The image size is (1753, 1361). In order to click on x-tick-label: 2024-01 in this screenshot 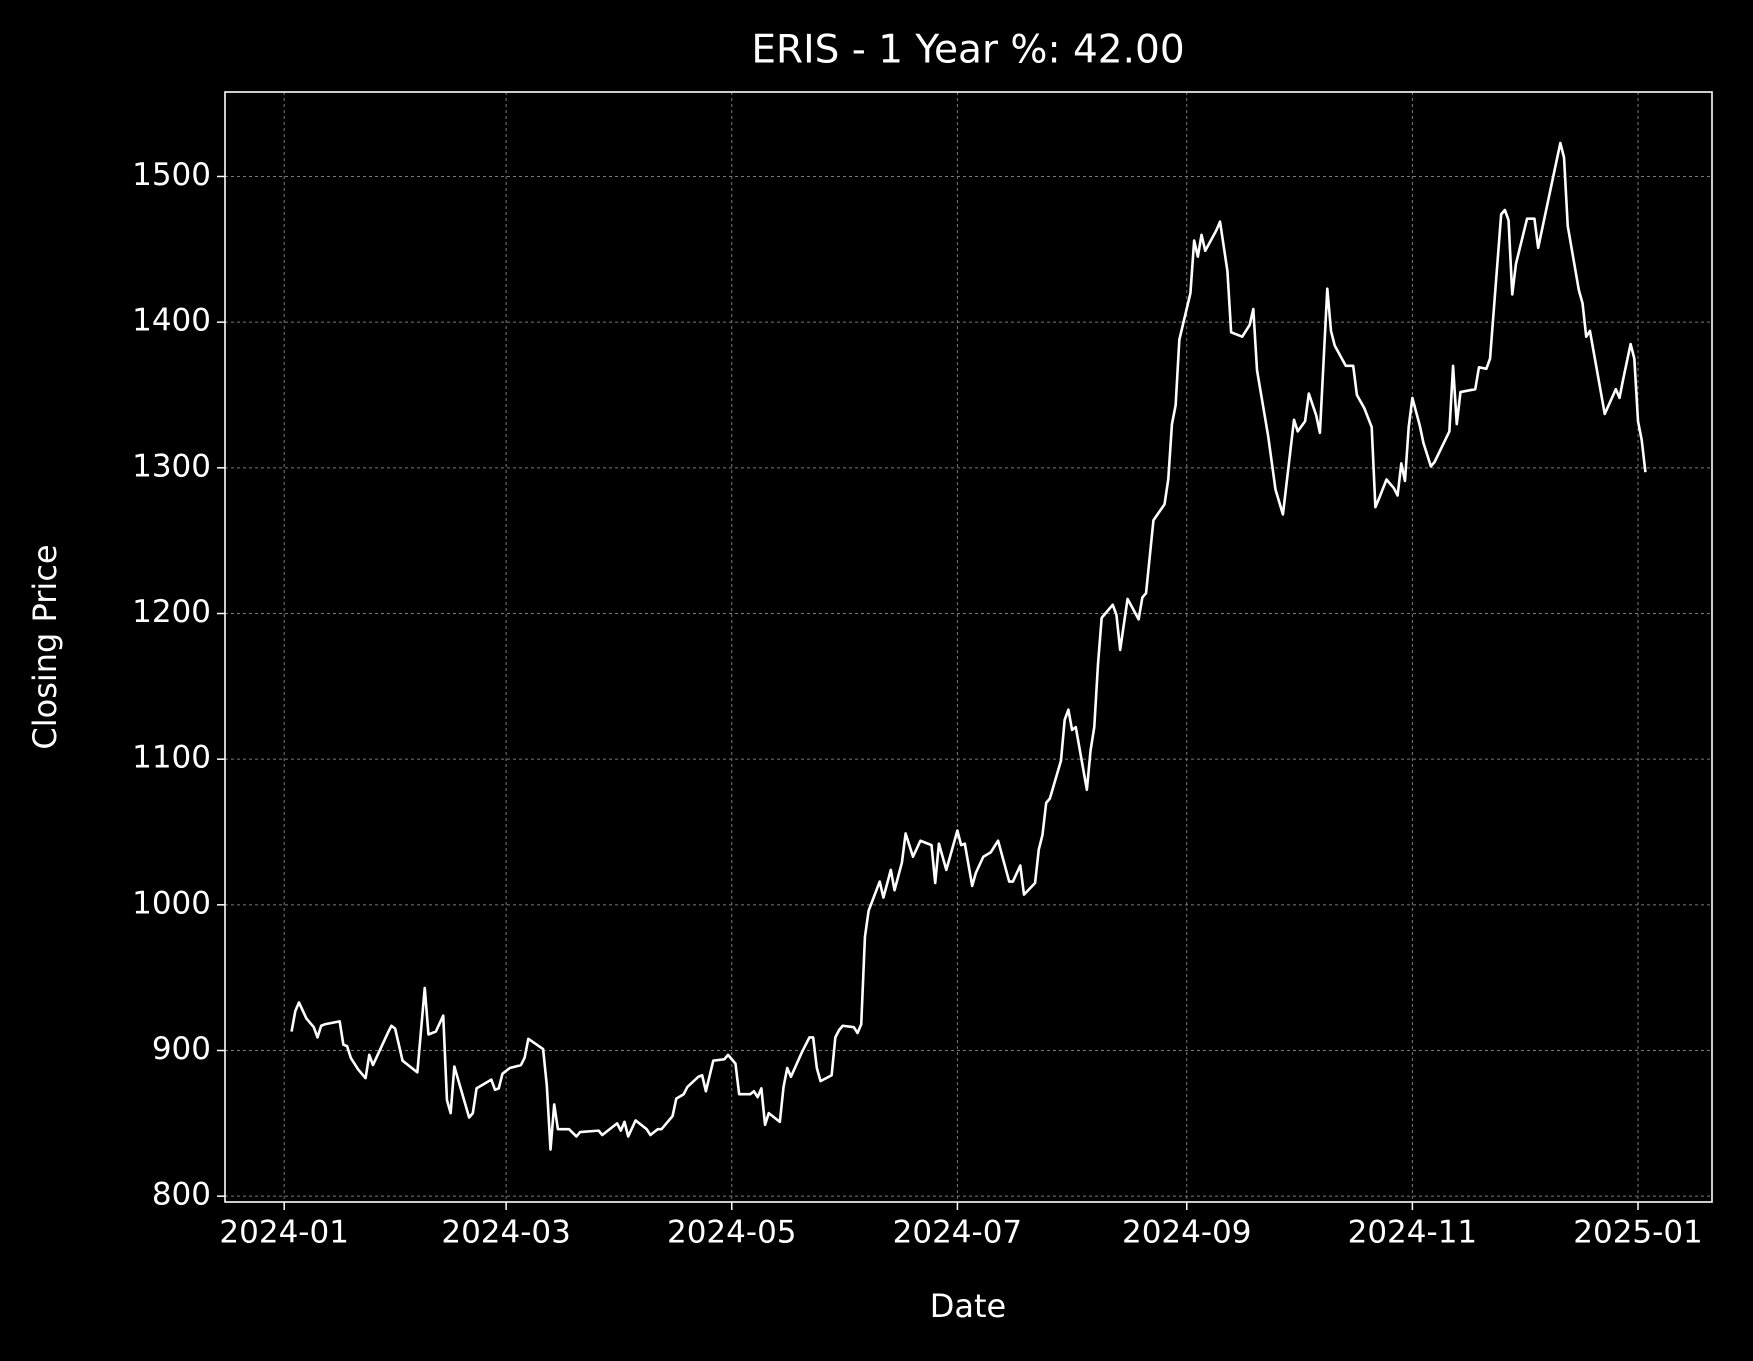, I will do `click(284, 1233)`.